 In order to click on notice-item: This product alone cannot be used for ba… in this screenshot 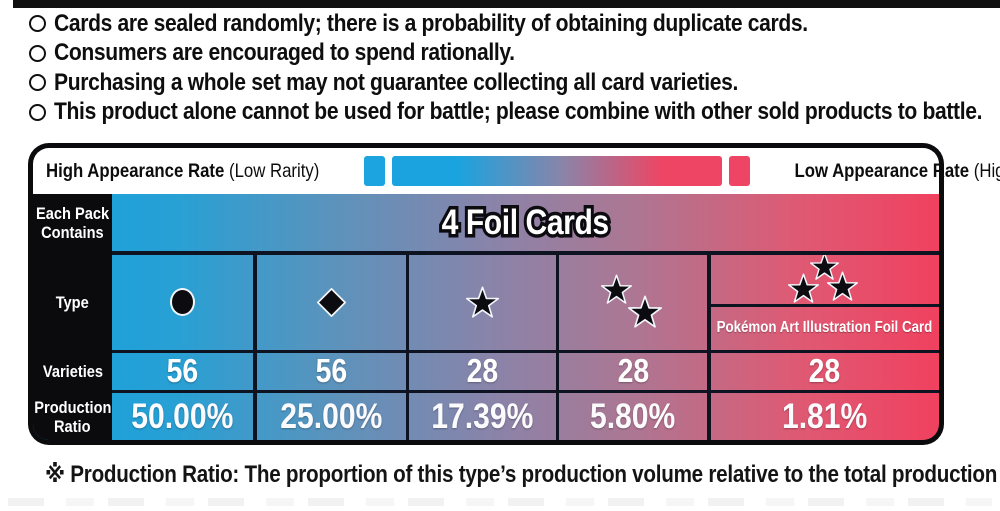, I will do `click(514, 113)`.